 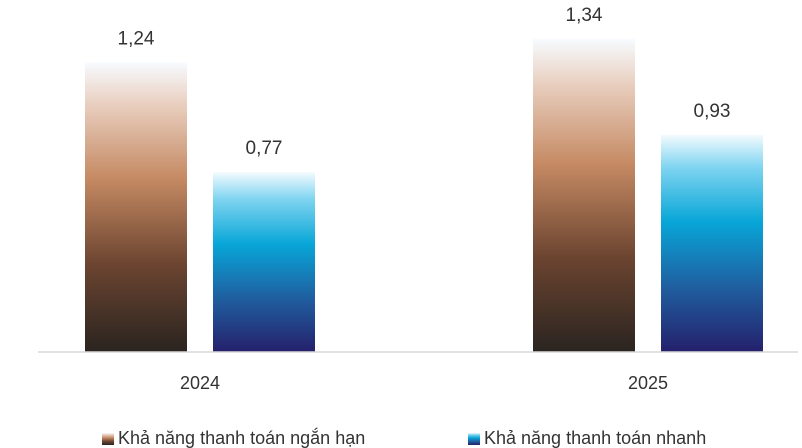 What do you see at coordinates (264, 148) in the screenshot?
I see `data-label-2024-series-1: 0,77` at bounding box center [264, 148].